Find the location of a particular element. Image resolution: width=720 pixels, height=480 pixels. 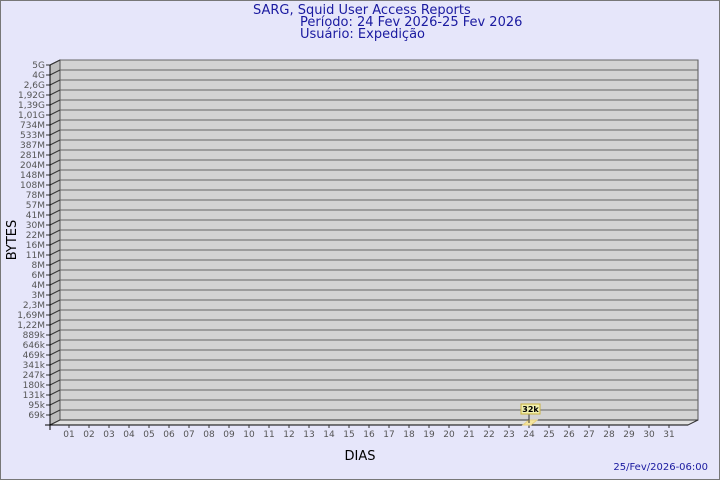

x-tick-label: 28 is located at coordinates (609, 435).